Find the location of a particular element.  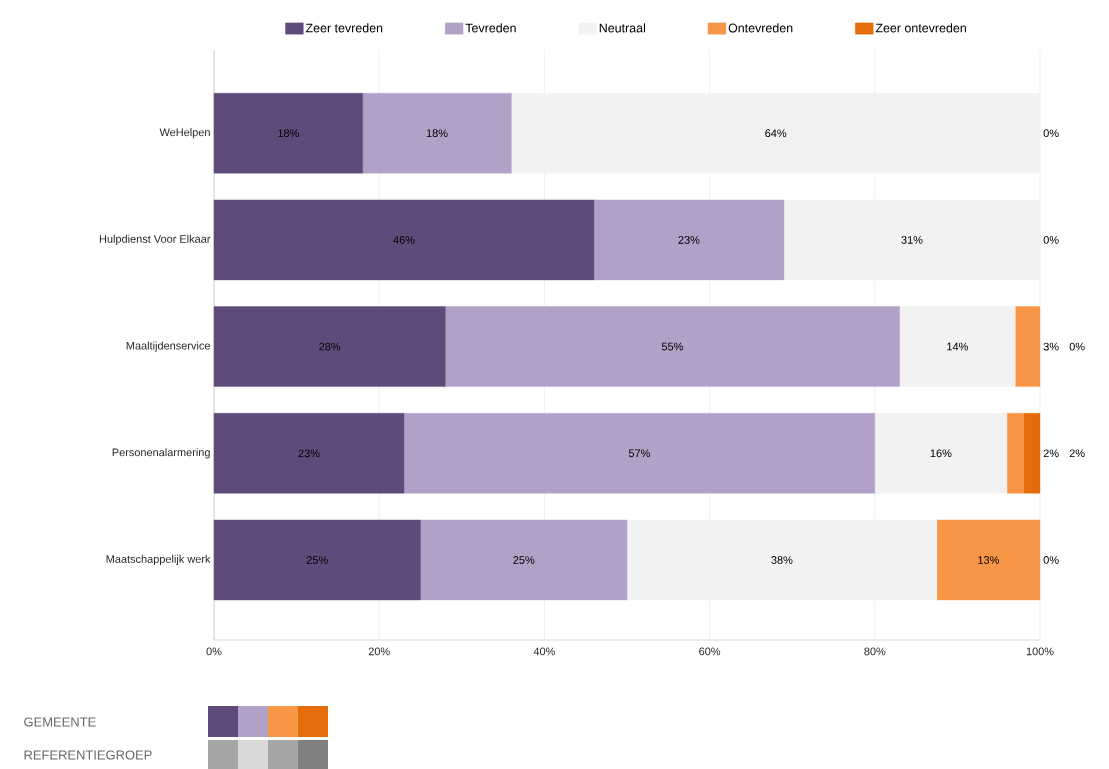

data-label: 57% is located at coordinates (639, 453).